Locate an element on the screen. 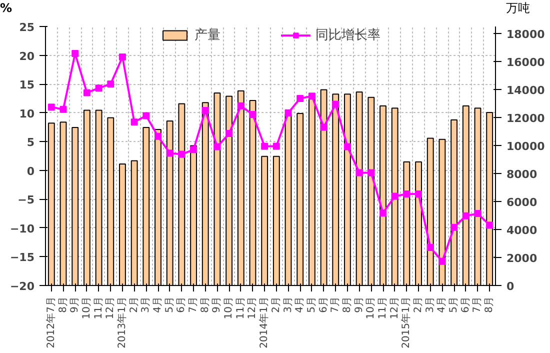  x-tick-label: 2013年1月 is located at coordinates (122, 322).